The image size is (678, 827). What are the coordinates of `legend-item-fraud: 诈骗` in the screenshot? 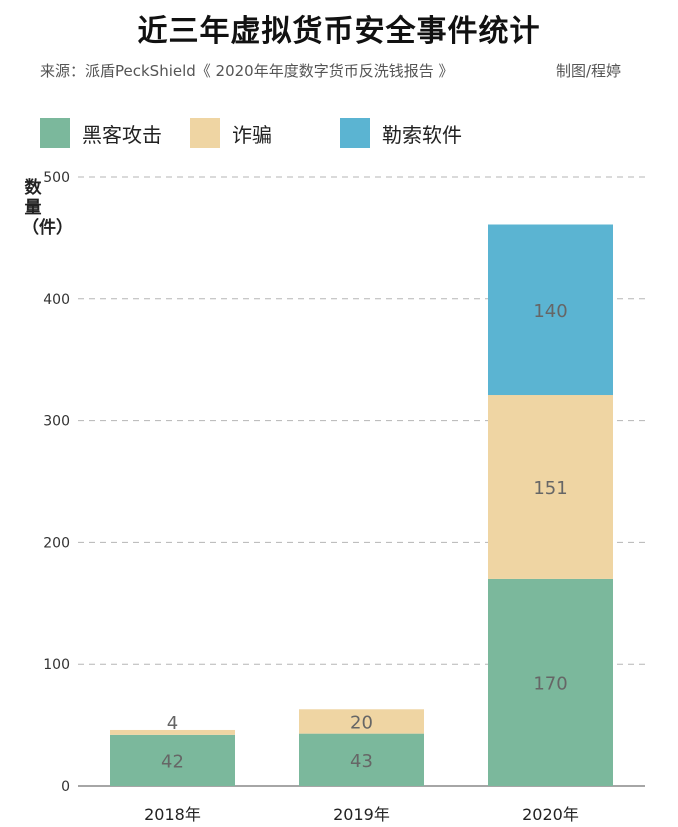 It's located at (231, 133).